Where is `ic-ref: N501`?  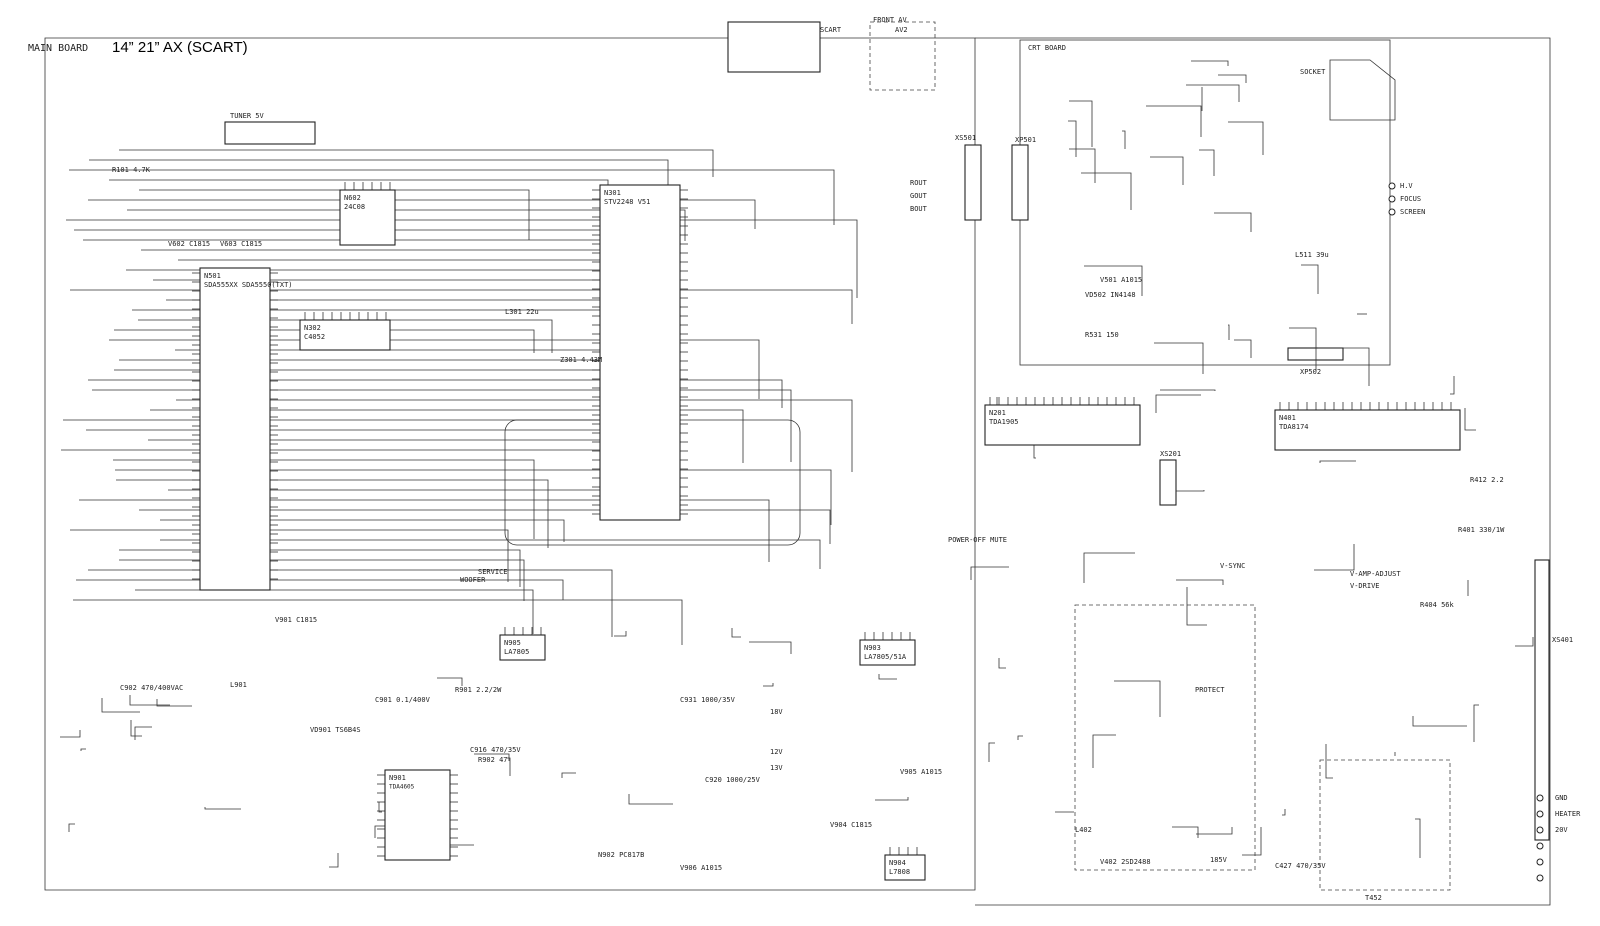 ic-ref: N501 is located at coordinates (212, 276).